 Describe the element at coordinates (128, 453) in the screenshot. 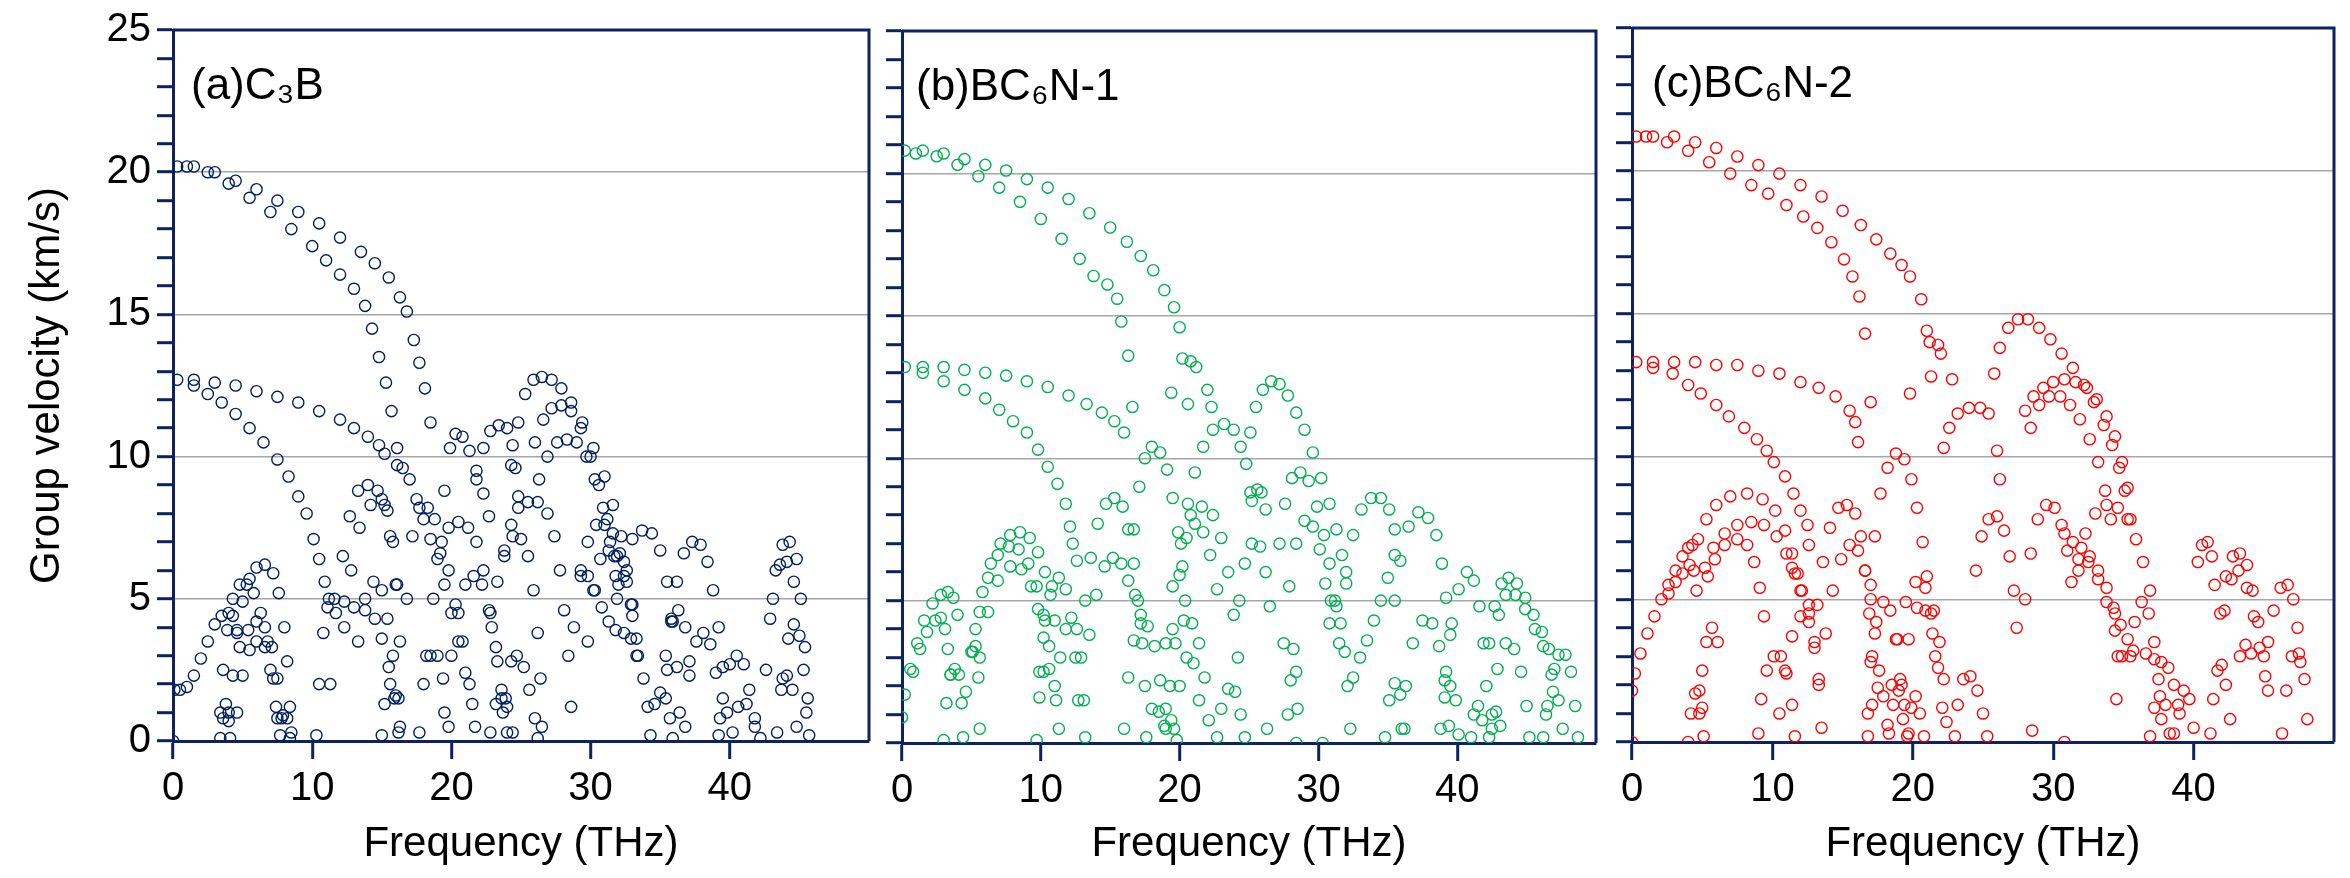

I see `y-tick-label: 10` at that location.